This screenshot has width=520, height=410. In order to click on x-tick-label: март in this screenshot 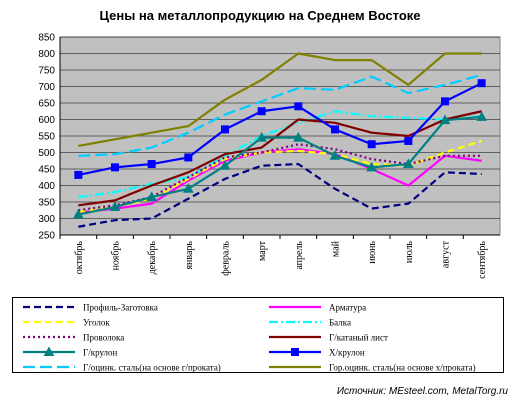, I will do `click(262, 250)`.